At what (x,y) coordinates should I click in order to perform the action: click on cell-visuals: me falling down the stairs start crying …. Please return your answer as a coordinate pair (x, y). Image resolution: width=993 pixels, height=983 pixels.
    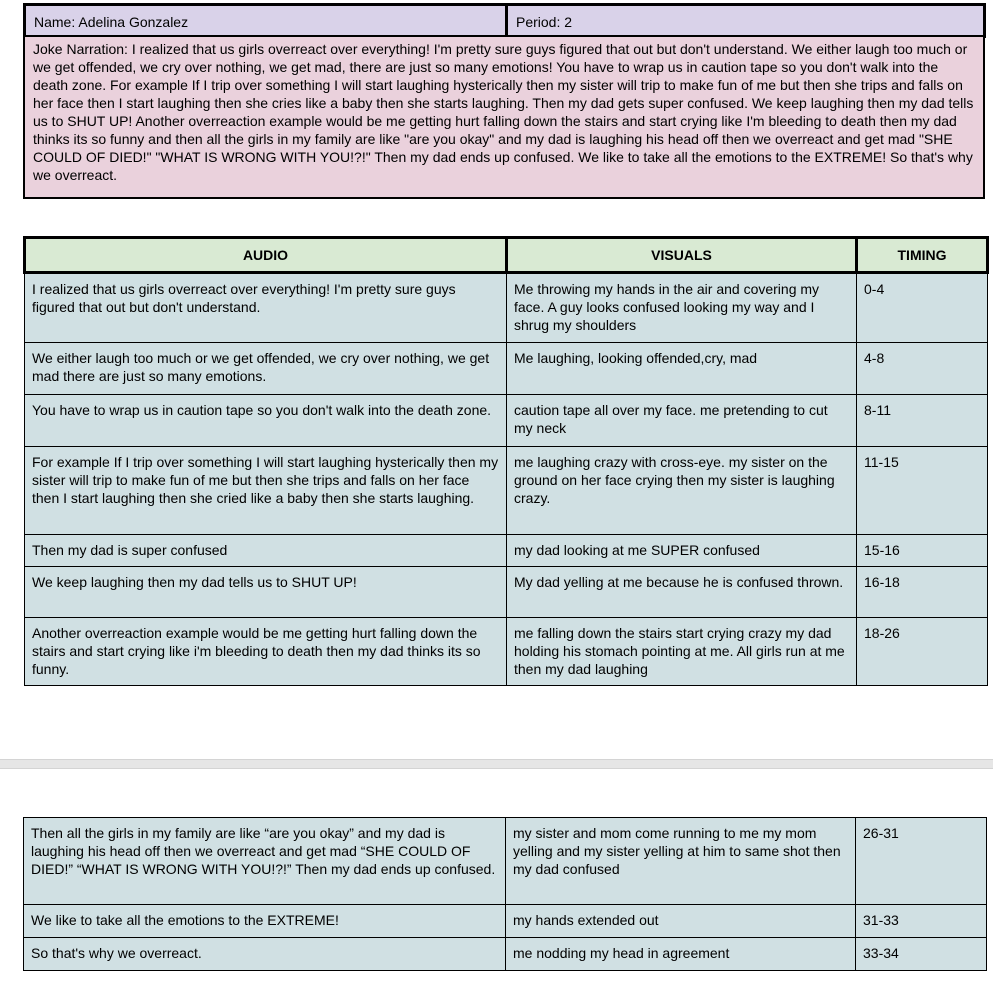
    Looking at the image, I should click on (681, 651).